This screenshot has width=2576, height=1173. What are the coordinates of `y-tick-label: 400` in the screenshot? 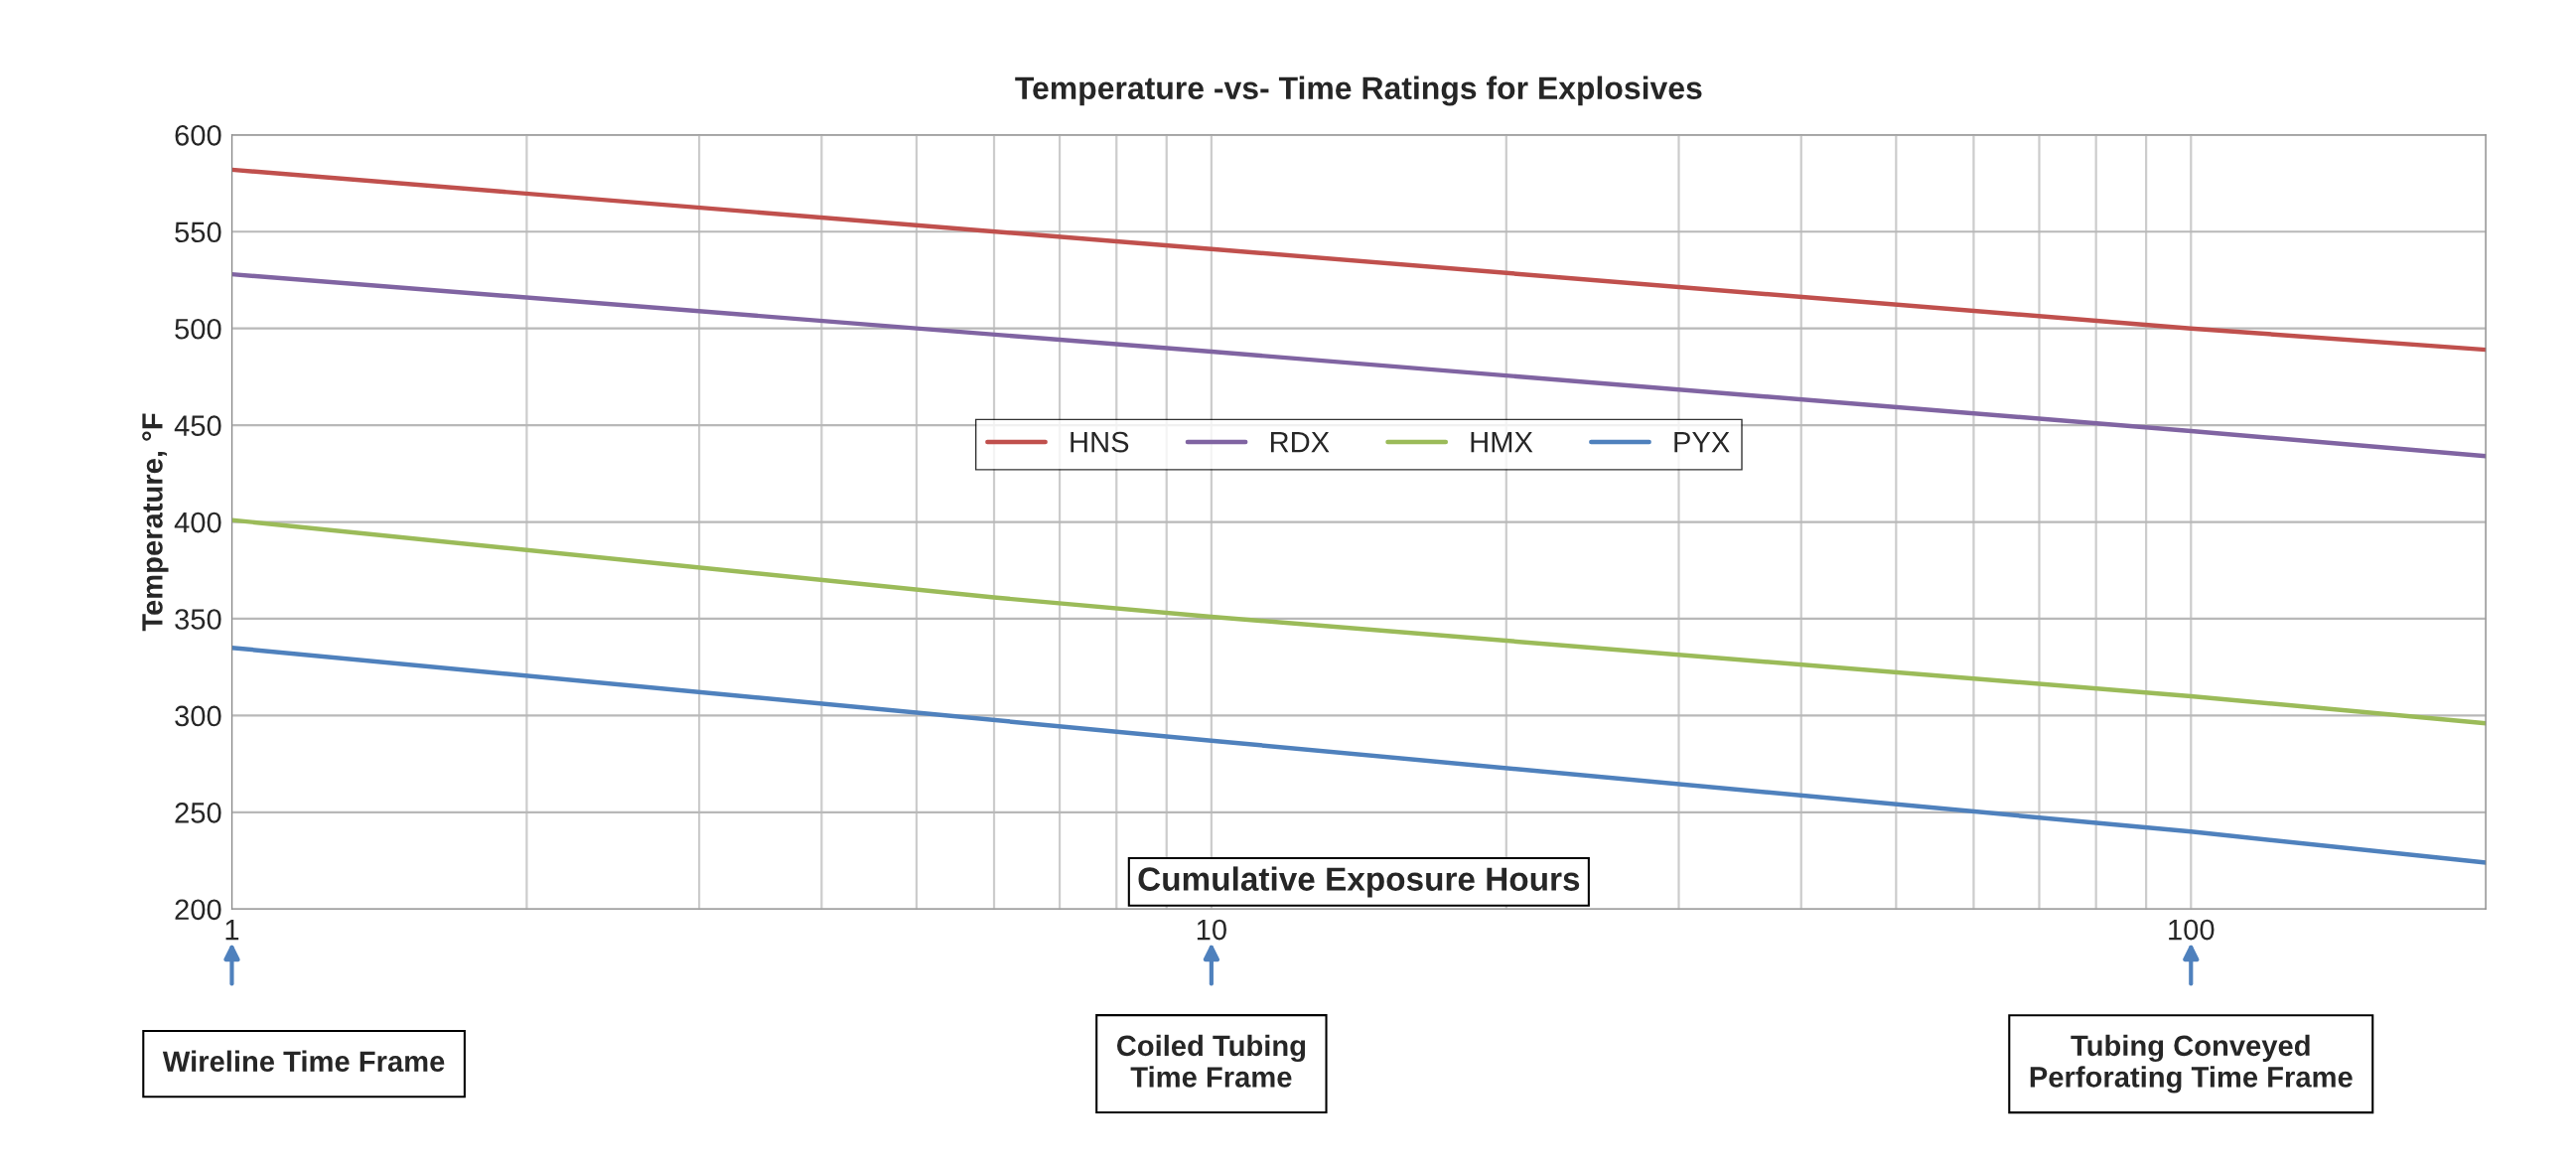 It's located at (197, 522).